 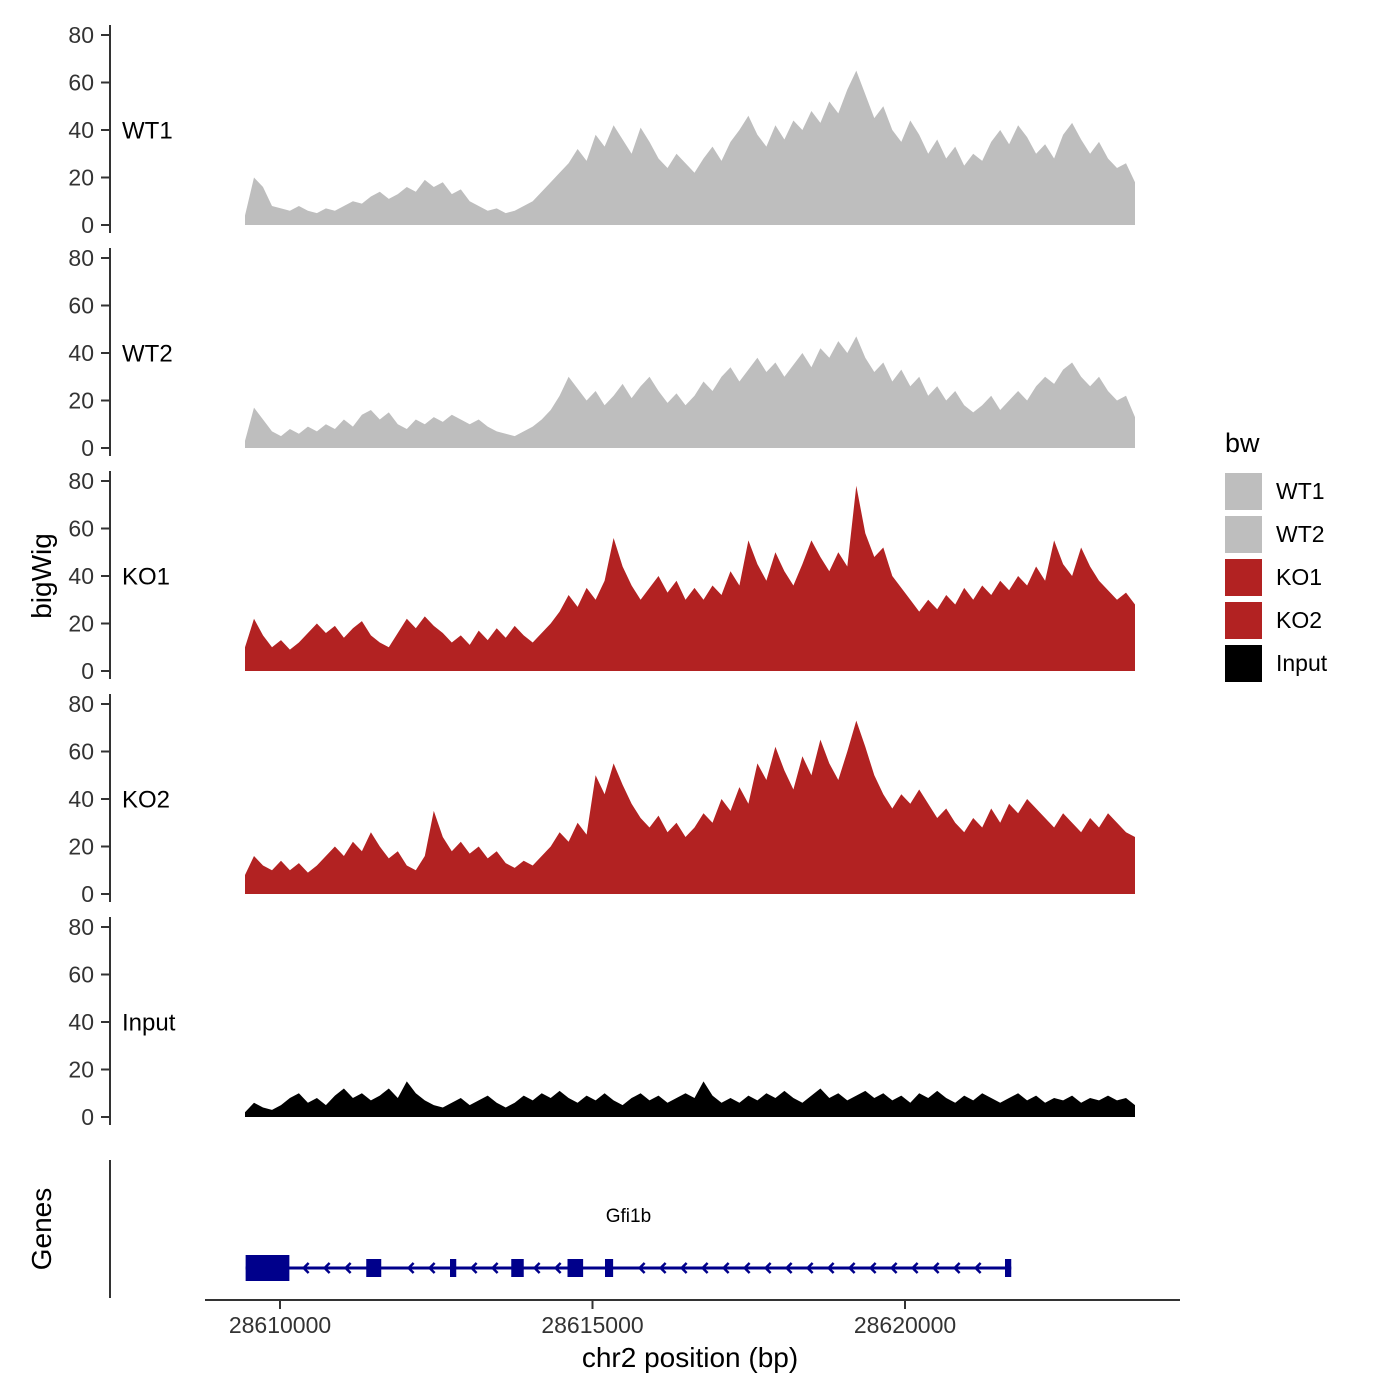 What do you see at coordinates (905, 1325) in the screenshot?
I see `x-tick-label: 28620000` at bounding box center [905, 1325].